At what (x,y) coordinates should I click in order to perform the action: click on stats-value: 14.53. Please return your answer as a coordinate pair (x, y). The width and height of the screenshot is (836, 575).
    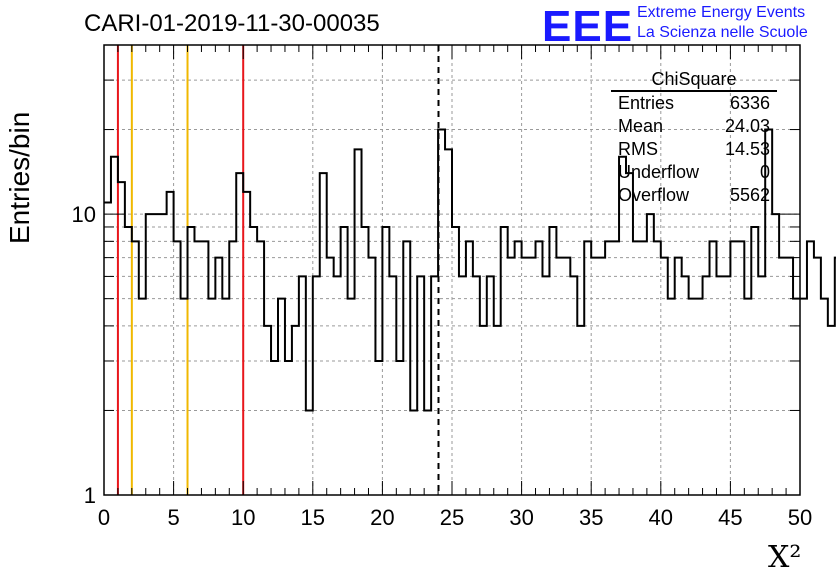
    Looking at the image, I should click on (747, 149).